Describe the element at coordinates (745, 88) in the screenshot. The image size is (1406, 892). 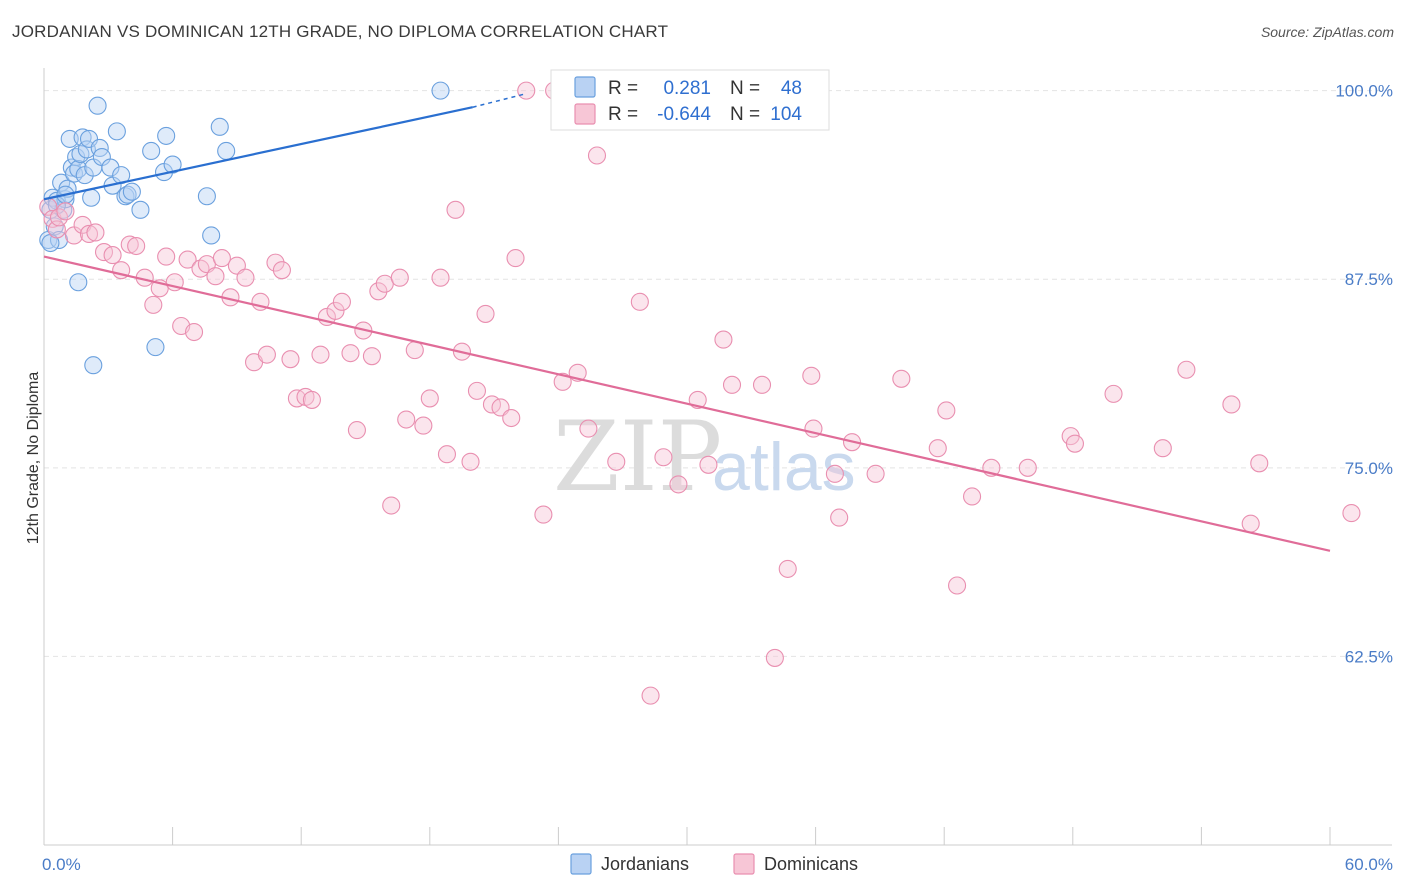
I see `stats-n-label-blue: N =` at that location.